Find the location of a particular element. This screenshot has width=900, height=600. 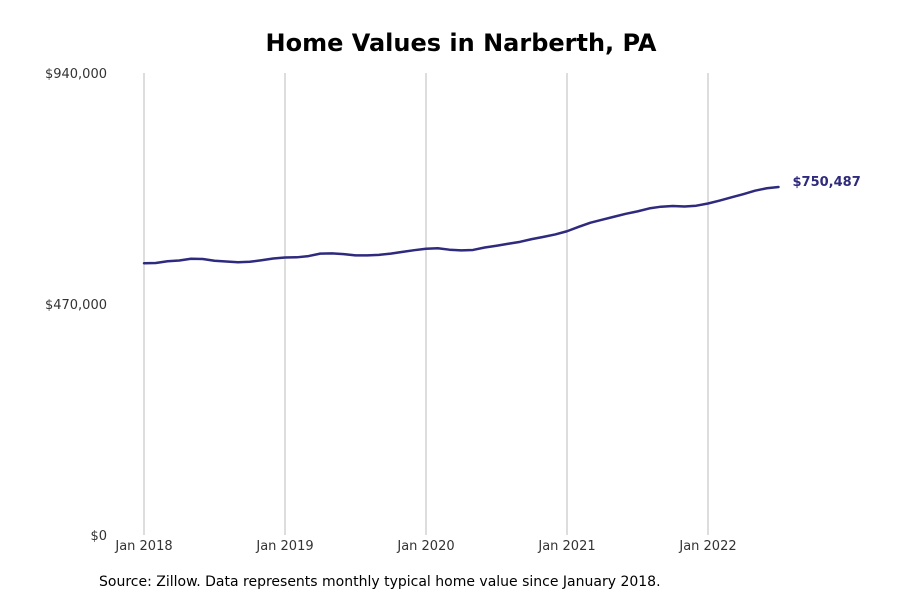

x-tick-label: Jan 2021 is located at coordinates (566, 546).